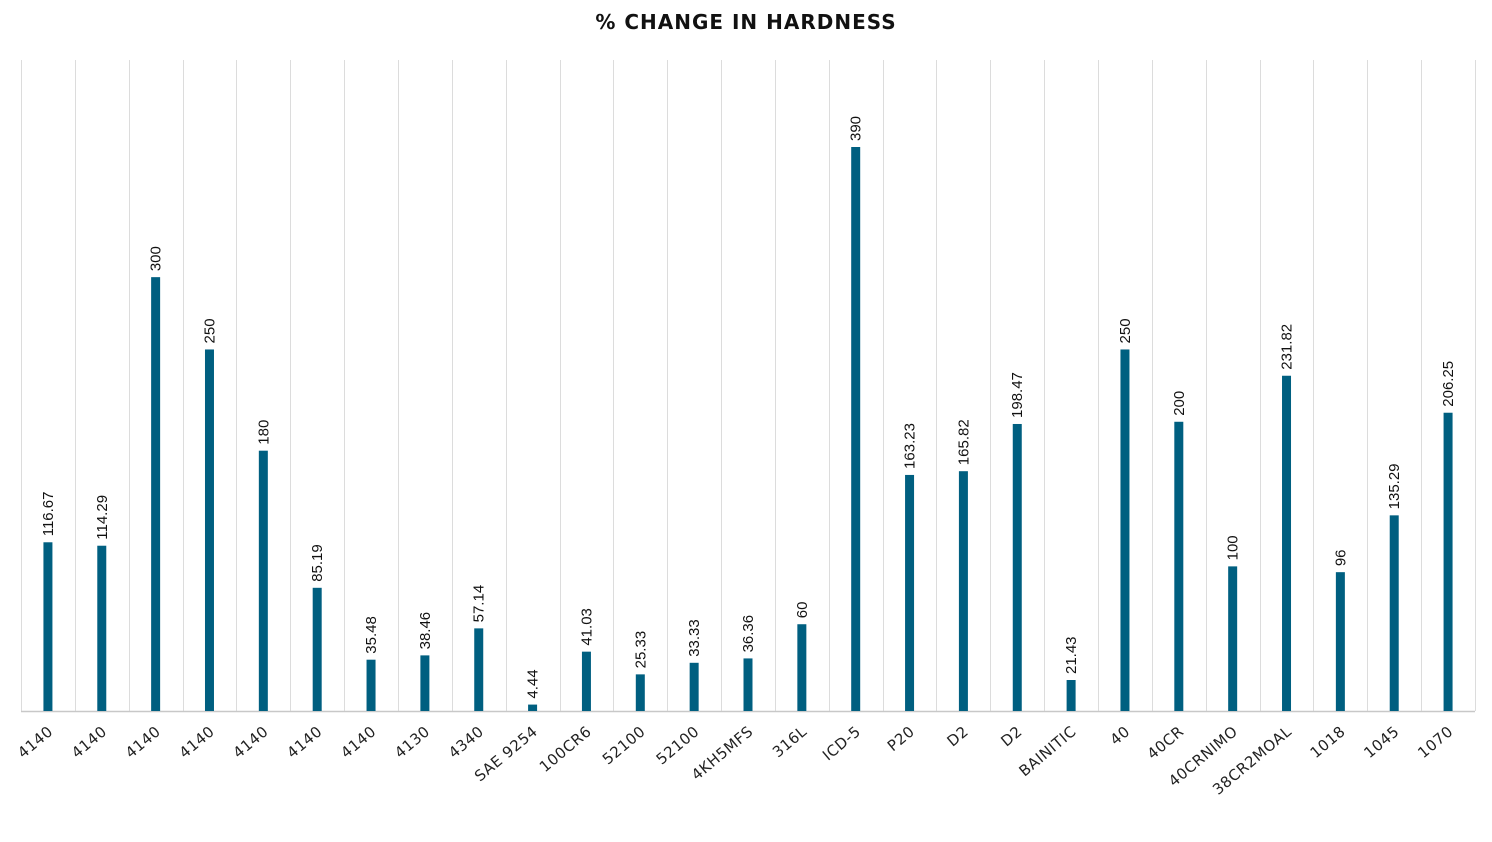  I want to click on data-label-7: 38.46, so click(425, 631).